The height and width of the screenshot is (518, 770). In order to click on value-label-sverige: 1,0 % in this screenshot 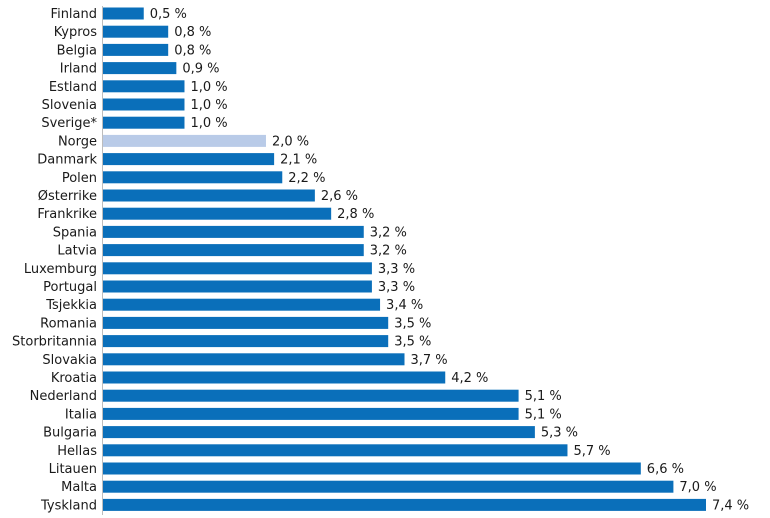, I will do `click(208, 123)`.